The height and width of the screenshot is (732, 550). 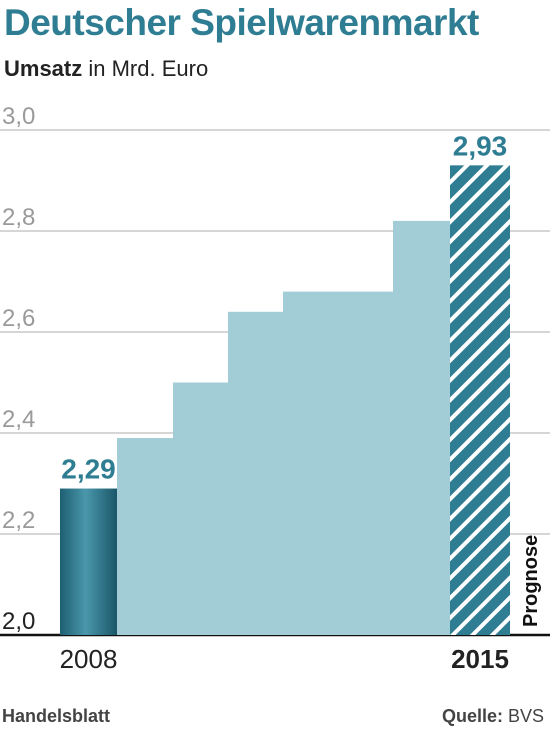 I want to click on bar-2014, so click(x=421, y=427).